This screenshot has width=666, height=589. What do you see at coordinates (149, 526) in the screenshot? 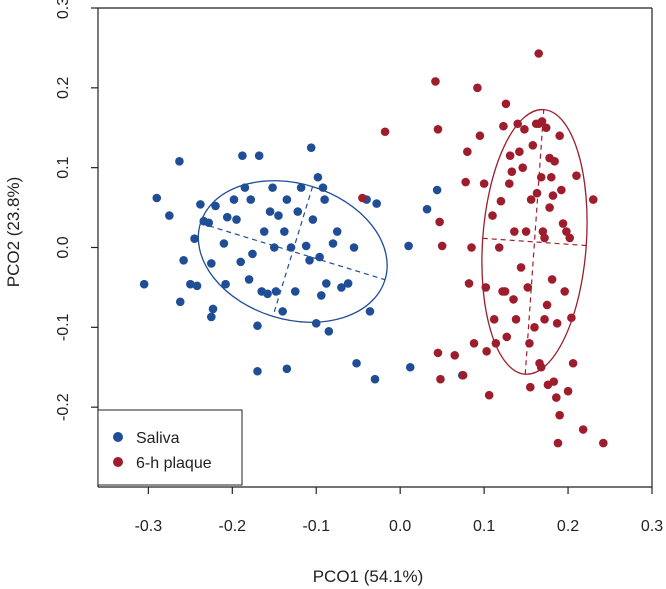
I see `x-tick-label: -0.3` at bounding box center [149, 526].